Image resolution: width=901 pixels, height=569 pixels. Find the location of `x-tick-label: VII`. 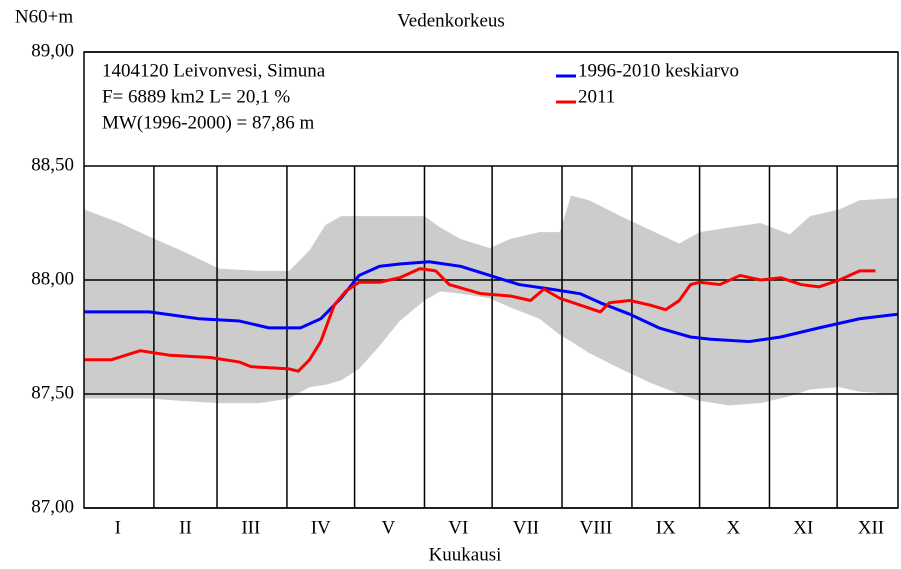

x-tick-label: VII is located at coordinates (526, 527).